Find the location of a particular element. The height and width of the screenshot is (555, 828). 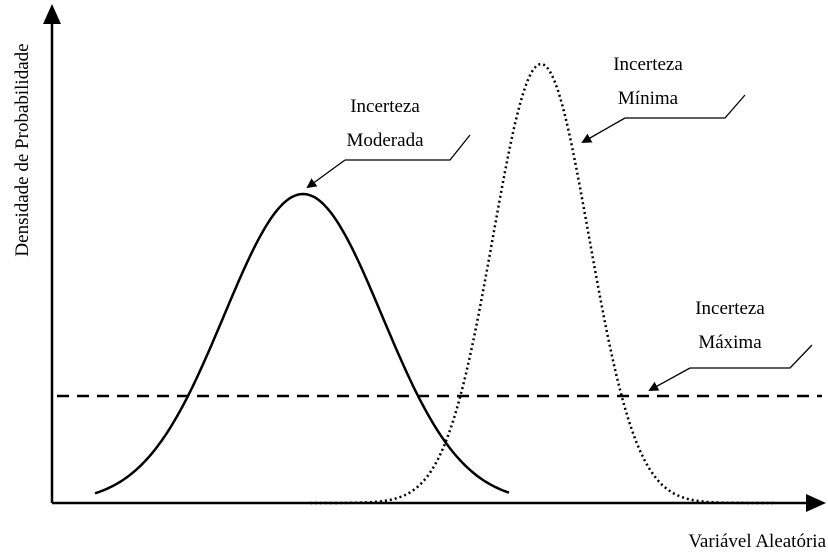

annotation: Mínima is located at coordinates (648, 98).